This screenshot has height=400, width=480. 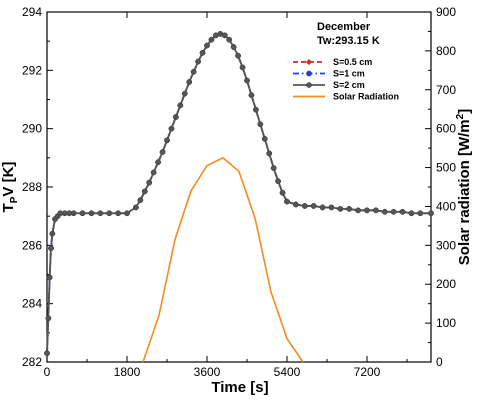 What do you see at coordinates (344, 27) in the screenshot?
I see `annotation-month: December` at bounding box center [344, 27].